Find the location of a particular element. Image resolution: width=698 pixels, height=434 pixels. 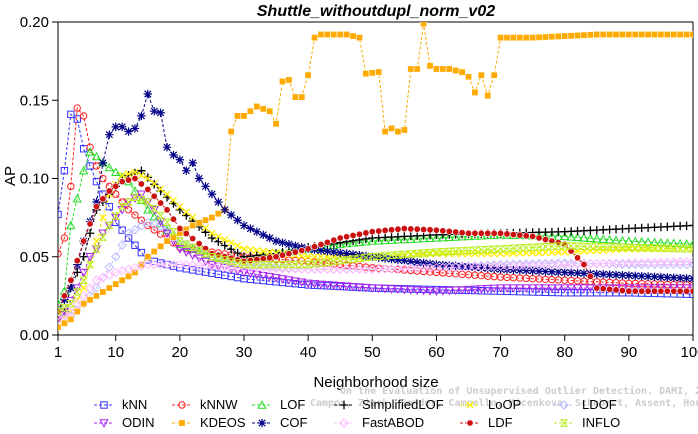

legend-marker is located at coordinates (564, 405).